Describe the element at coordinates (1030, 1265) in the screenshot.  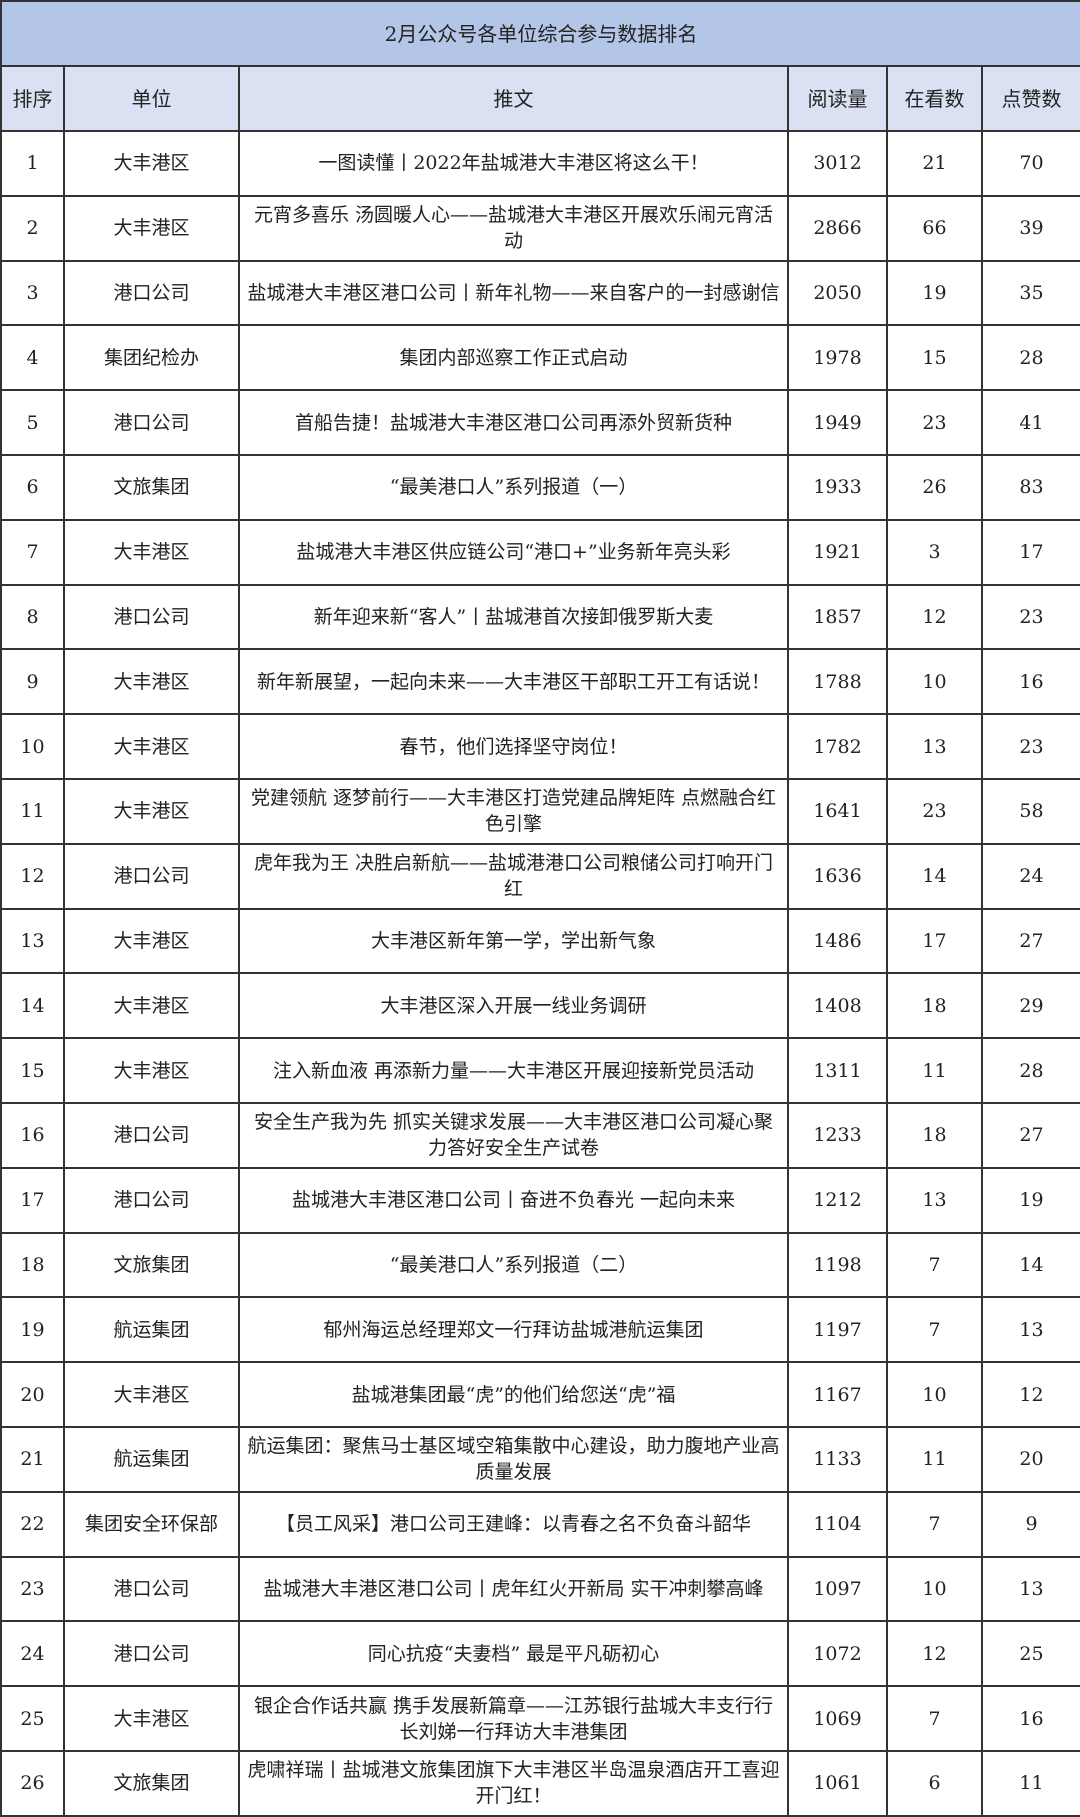
I see `cell-likes: 14` at that location.